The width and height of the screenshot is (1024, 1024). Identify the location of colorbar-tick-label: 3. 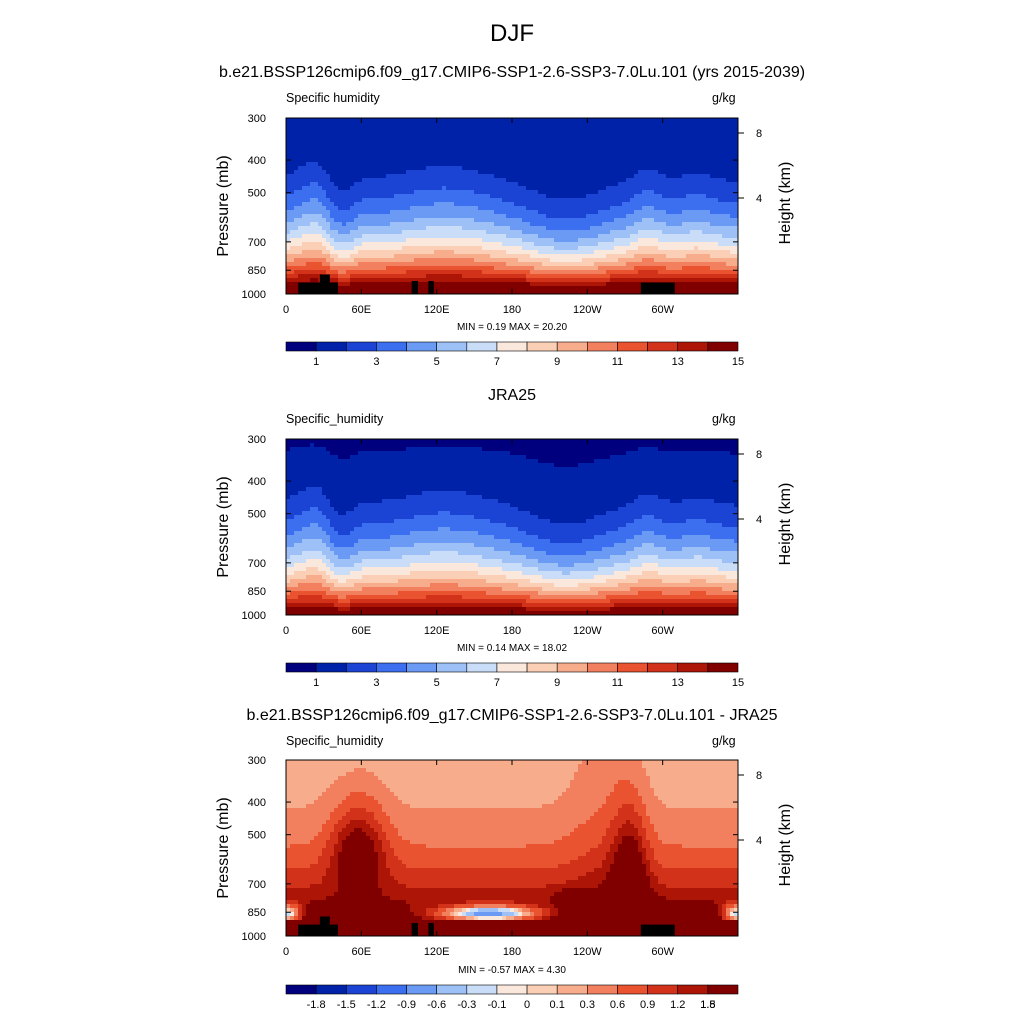
(376, 683).